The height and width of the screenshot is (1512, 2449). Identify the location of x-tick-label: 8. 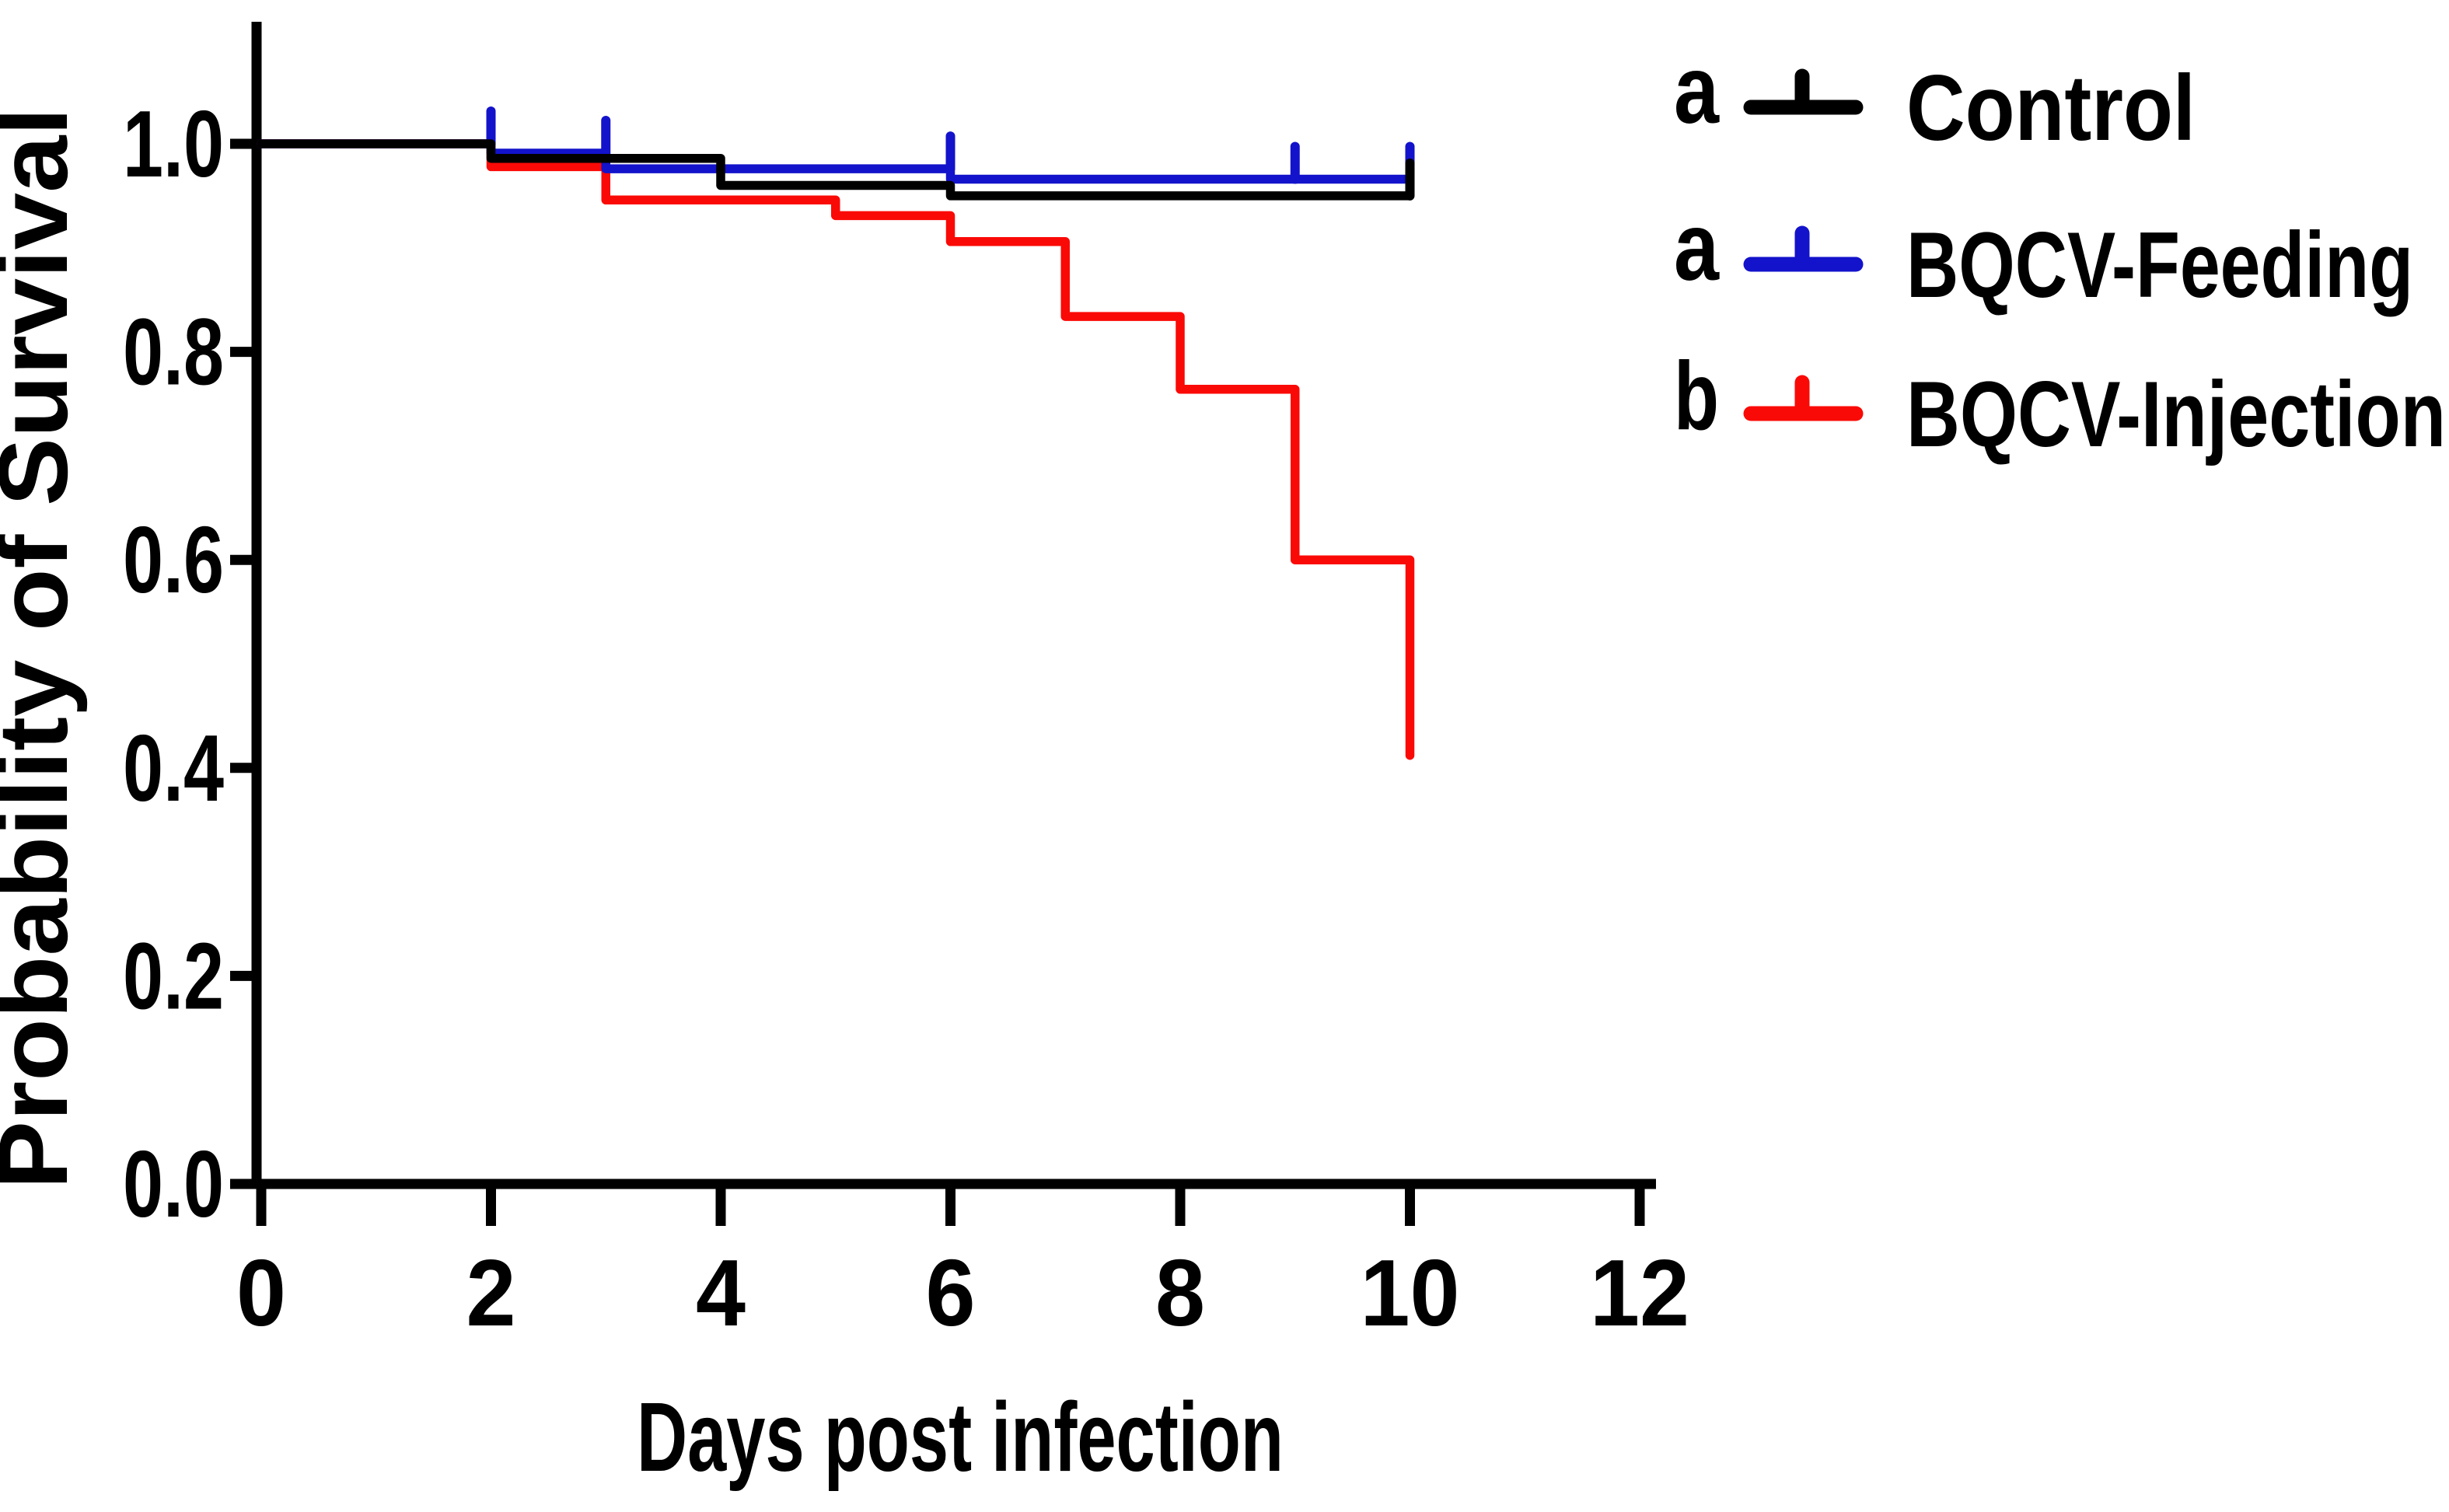
(1180, 1293).